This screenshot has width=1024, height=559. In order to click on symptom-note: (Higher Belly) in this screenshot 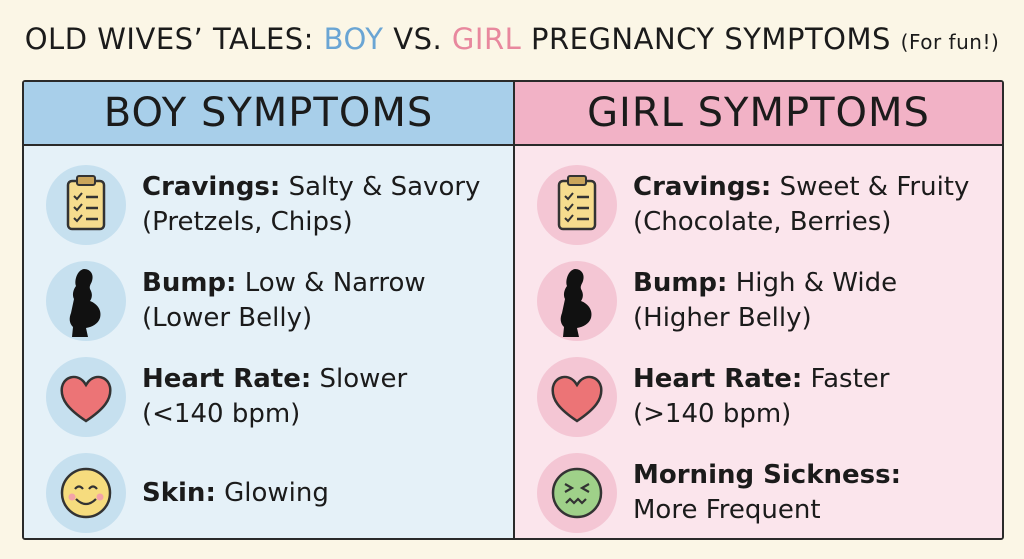, I will do `click(722, 318)`.